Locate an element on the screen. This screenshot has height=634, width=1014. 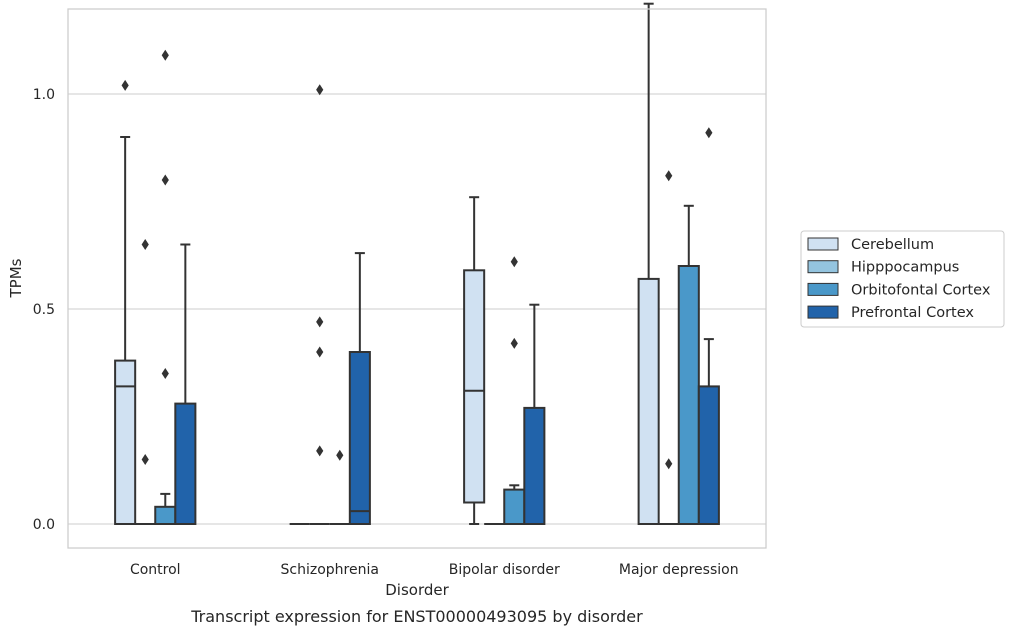
y-axis-ticks: 0.00.51.01.52.0 is located at coordinates (44, 310).